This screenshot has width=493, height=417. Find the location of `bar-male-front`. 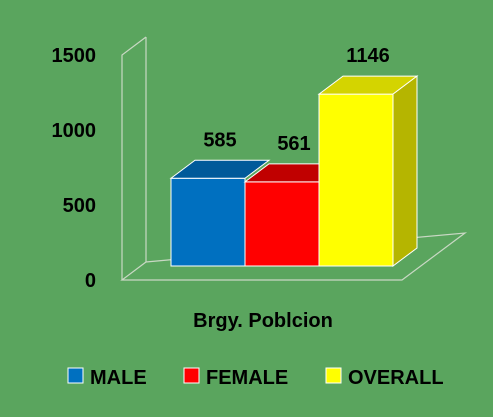

bar-male-front is located at coordinates (208, 222).